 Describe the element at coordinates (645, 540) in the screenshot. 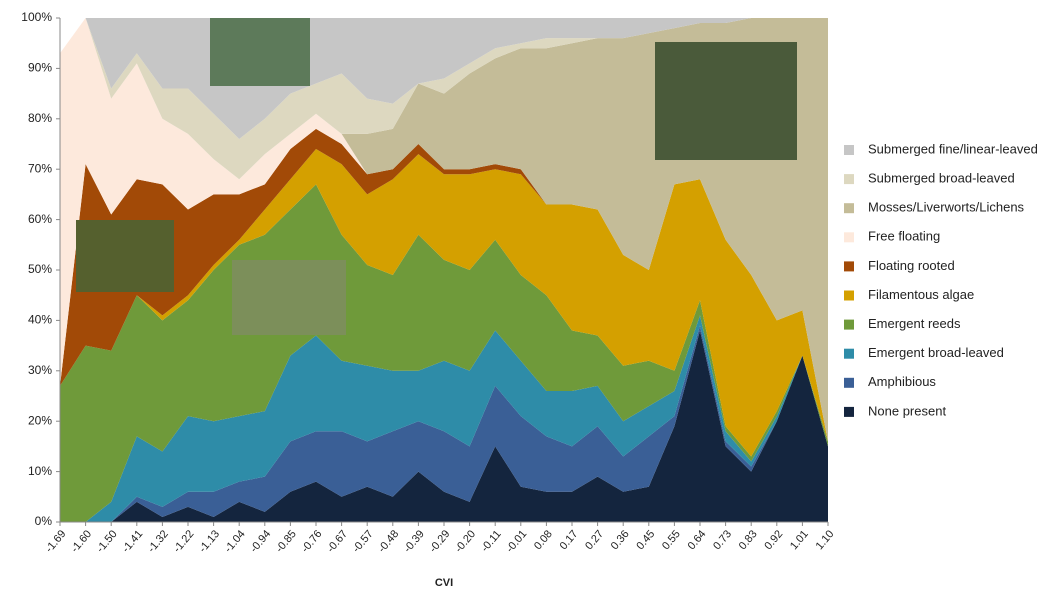

I see `x-tick-label: 0.45` at that location.